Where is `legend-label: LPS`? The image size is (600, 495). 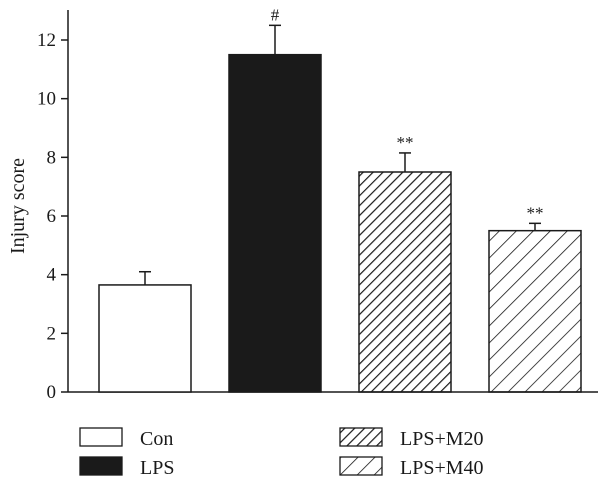 legend-label: LPS is located at coordinates (157, 468).